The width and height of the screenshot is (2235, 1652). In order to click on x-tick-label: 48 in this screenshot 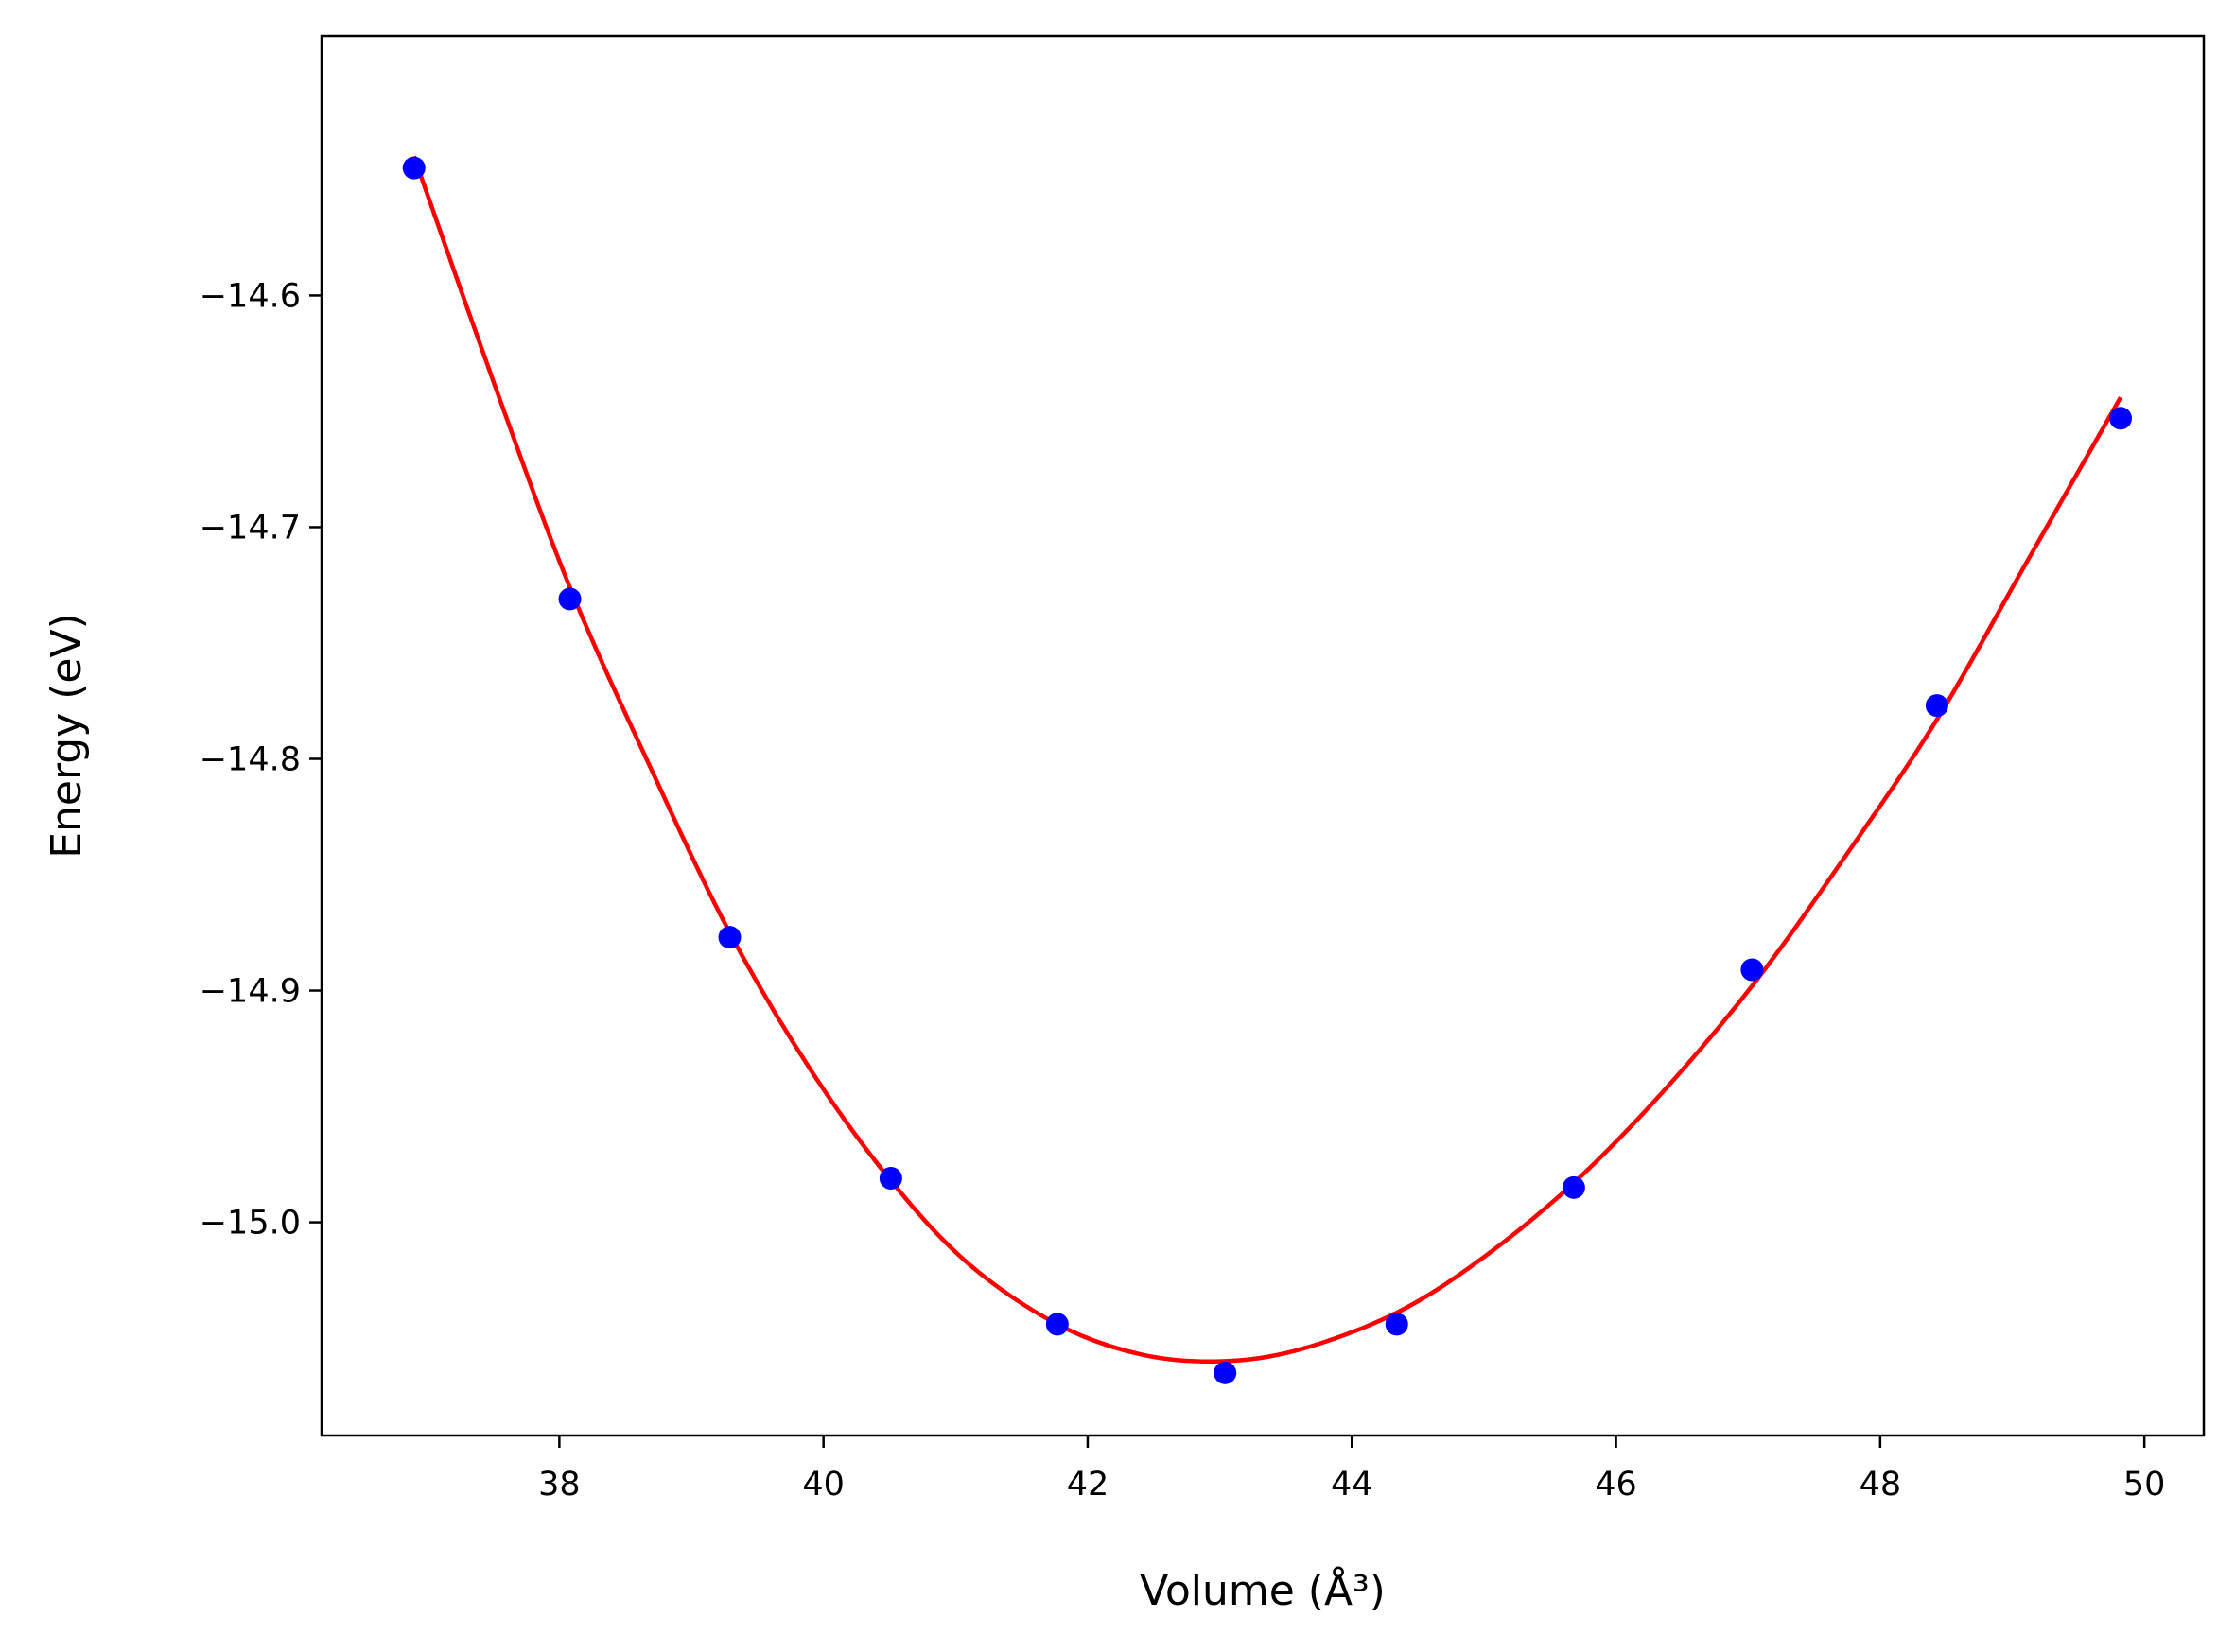, I will do `click(1881, 1485)`.